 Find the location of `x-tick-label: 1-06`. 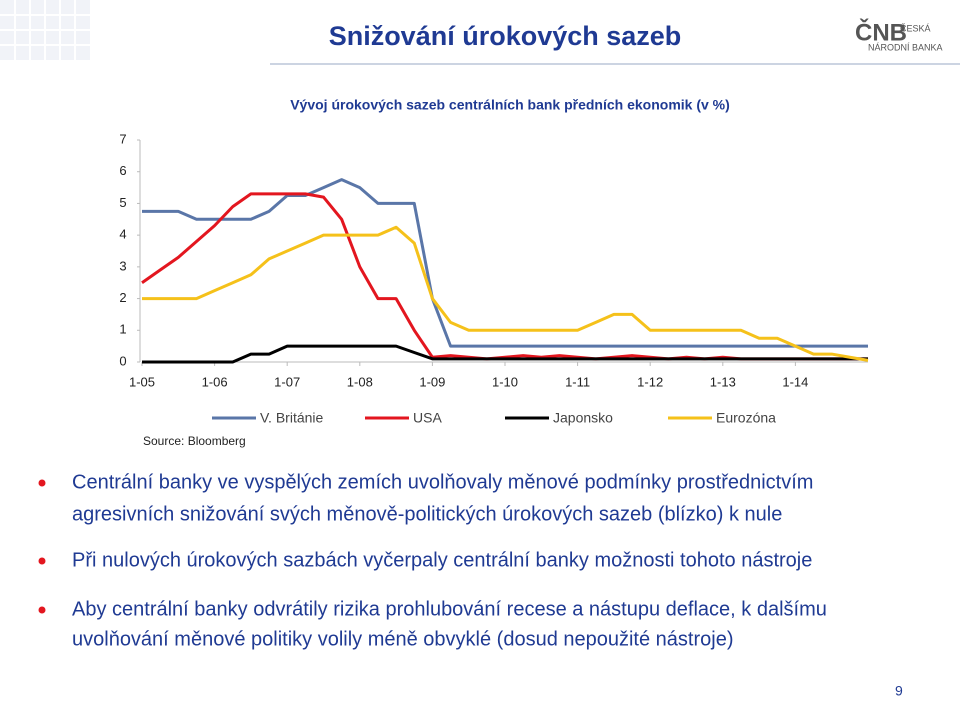

x-tick-label: 1-06 is located at coordinates (215, 381).